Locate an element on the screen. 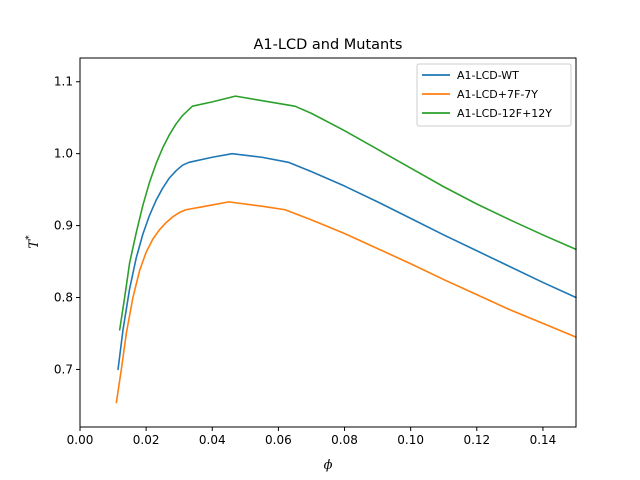  y-axis-label: T* is located at coordinates (33, 242).